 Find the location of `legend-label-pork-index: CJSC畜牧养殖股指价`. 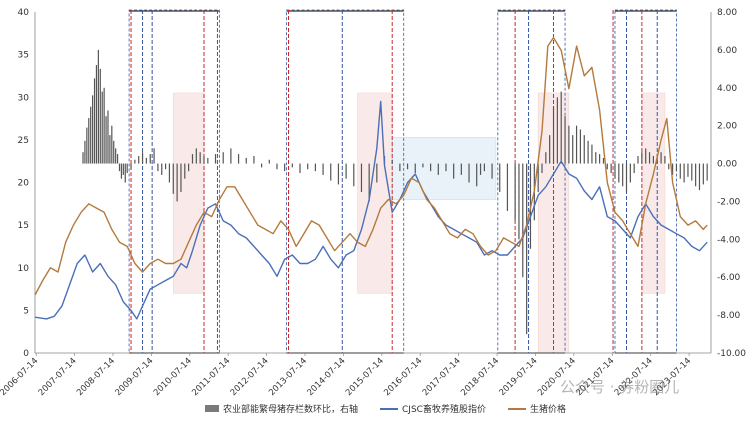

legend-label-pork-index: CJSC畜牧养殖股指价 is located at coordinates (444, 410).